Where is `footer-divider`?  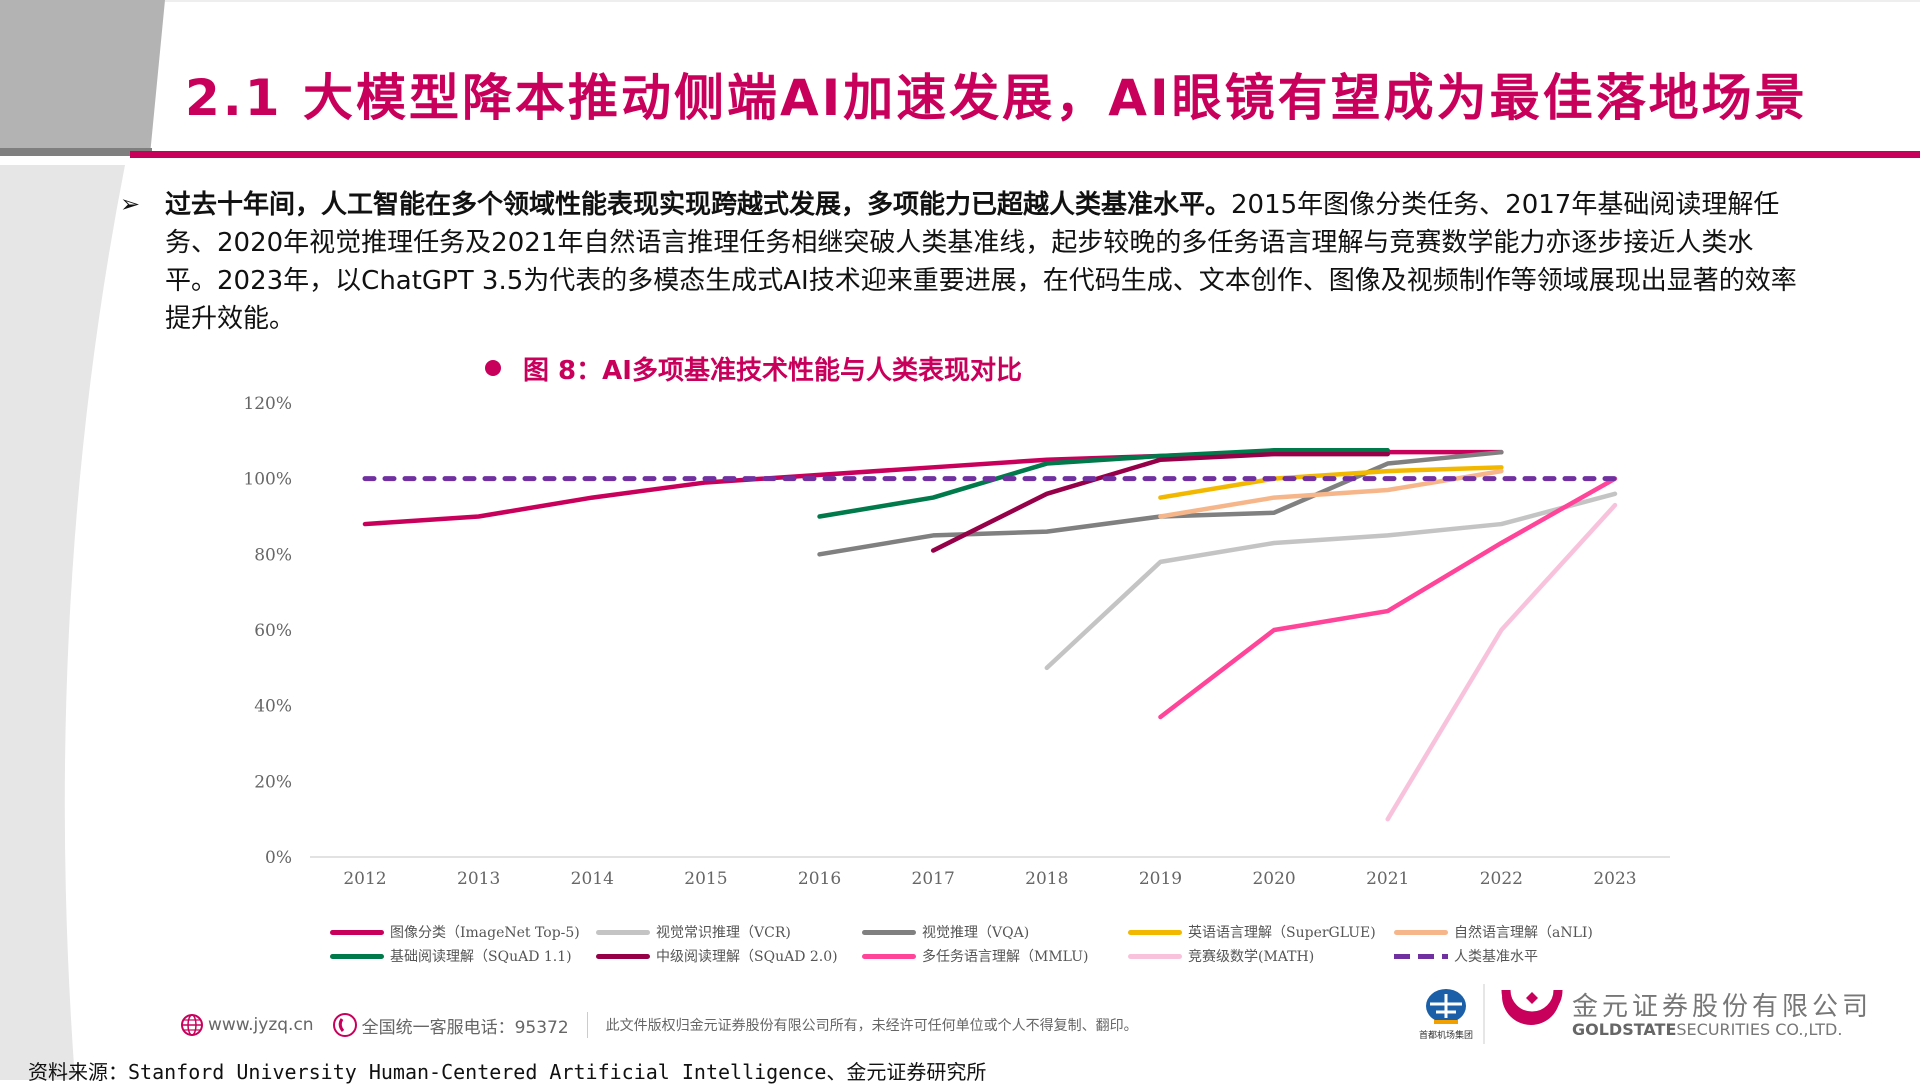 footer-divider is located at coordinates (587, 1025).